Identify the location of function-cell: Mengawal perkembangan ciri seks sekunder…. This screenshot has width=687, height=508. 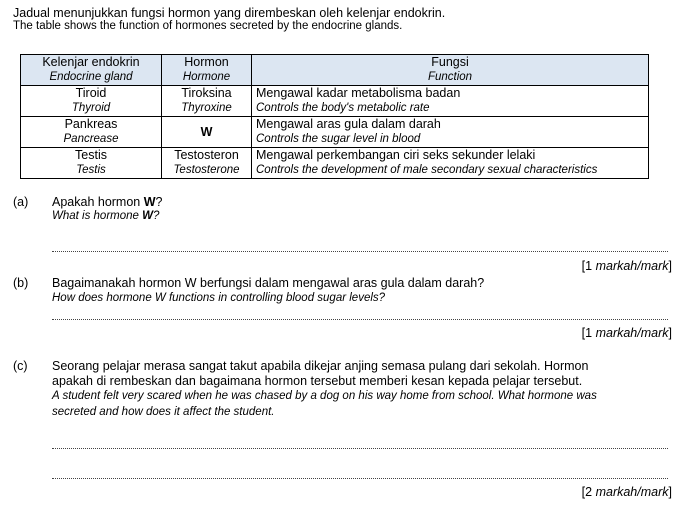
(450, 163).